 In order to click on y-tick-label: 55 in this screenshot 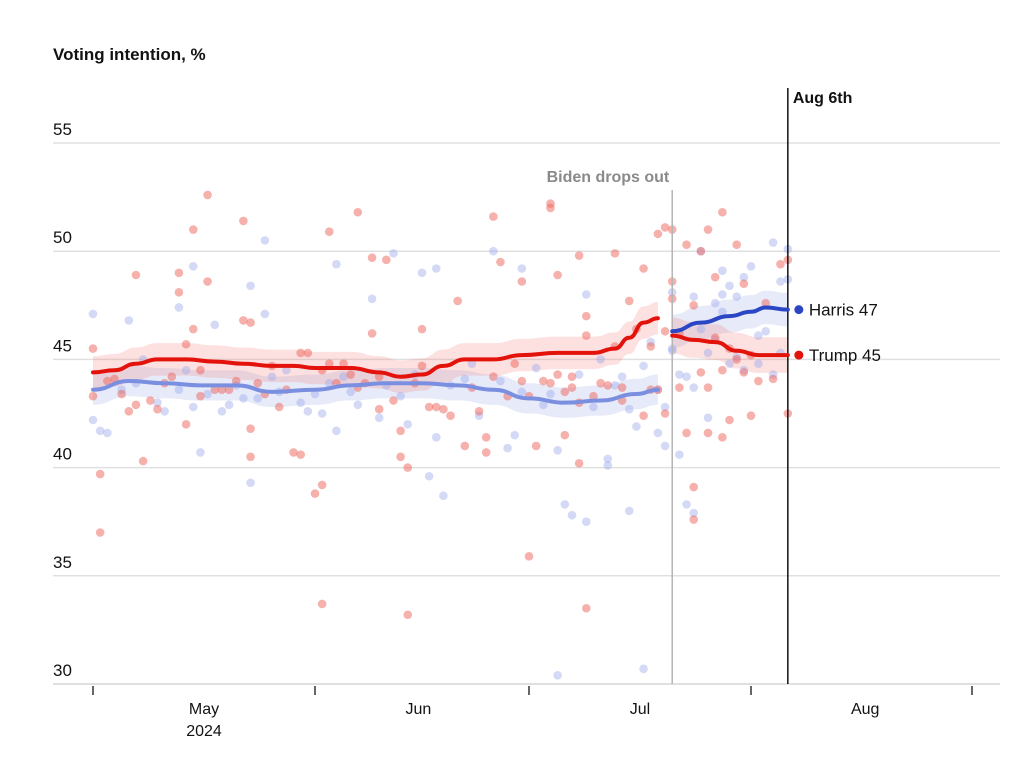, I will do `click(62, 129)`.